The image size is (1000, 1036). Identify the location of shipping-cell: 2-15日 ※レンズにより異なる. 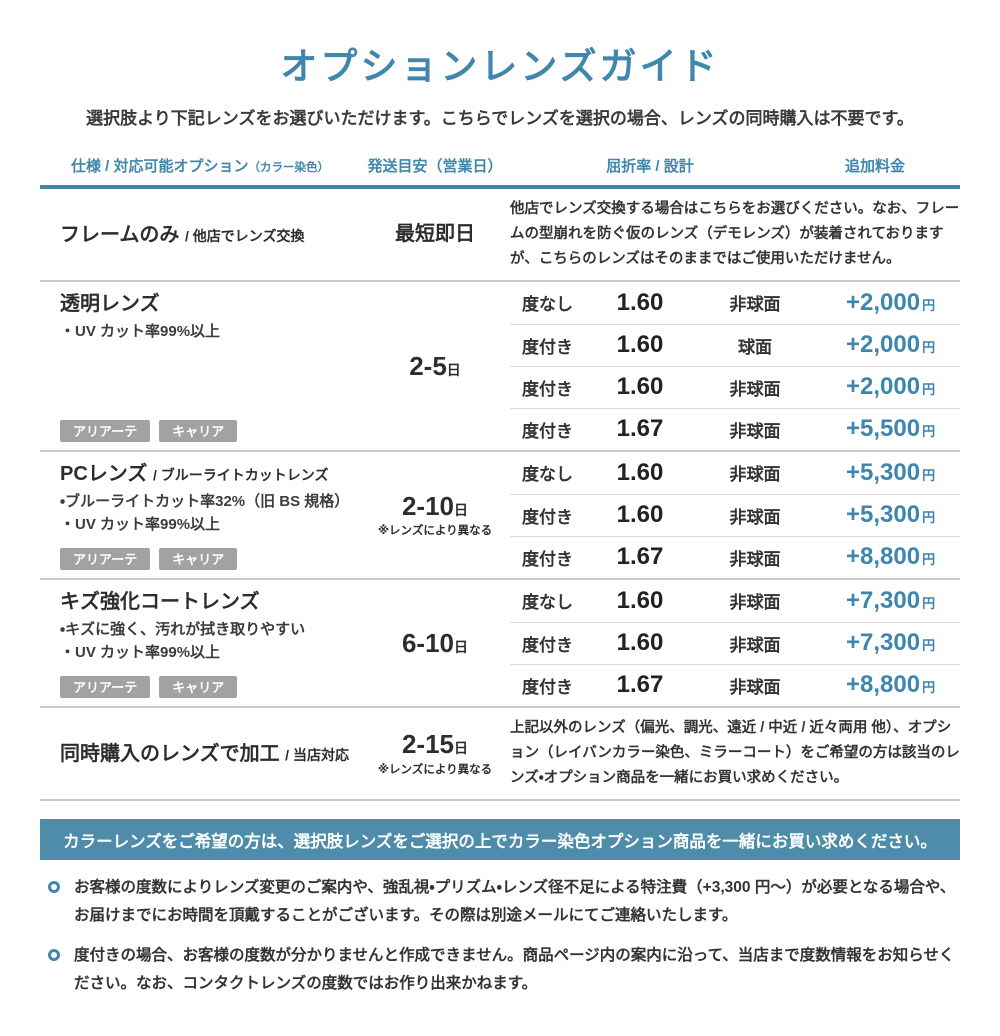
(435, 753).